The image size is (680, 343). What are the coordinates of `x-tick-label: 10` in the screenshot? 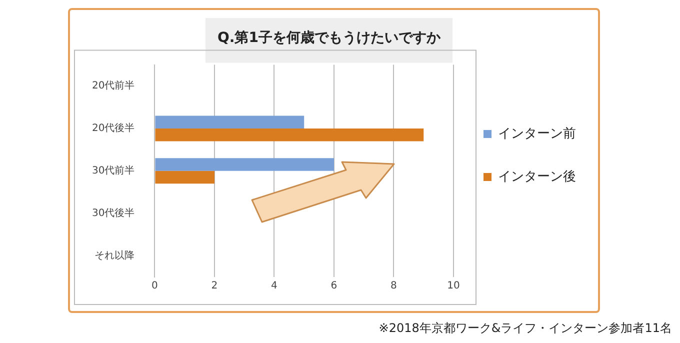 It's located at (453, 286).